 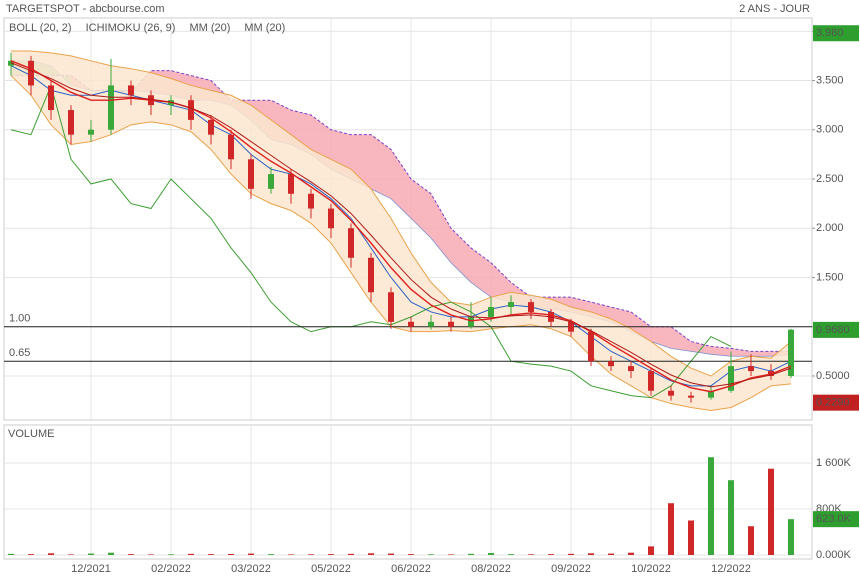 What do you see at coordinates (774, 9) in the screenshot?
I see `period: 2 ANS - JOUR` at bounding box center [774, 9].